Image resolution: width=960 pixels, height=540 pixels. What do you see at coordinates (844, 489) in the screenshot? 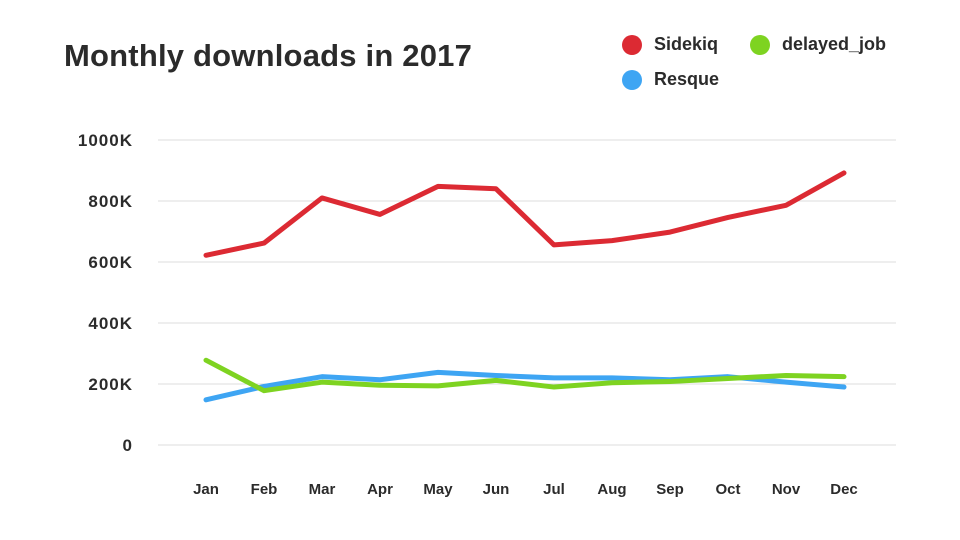
I see `x-tick-label: Dec` at bounding box center [844, 489].